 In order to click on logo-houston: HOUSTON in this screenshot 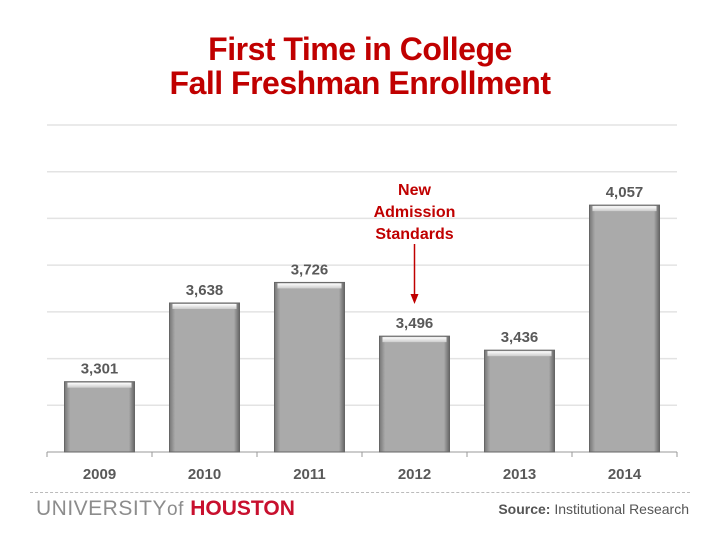, I will do `click(242, 508)`.